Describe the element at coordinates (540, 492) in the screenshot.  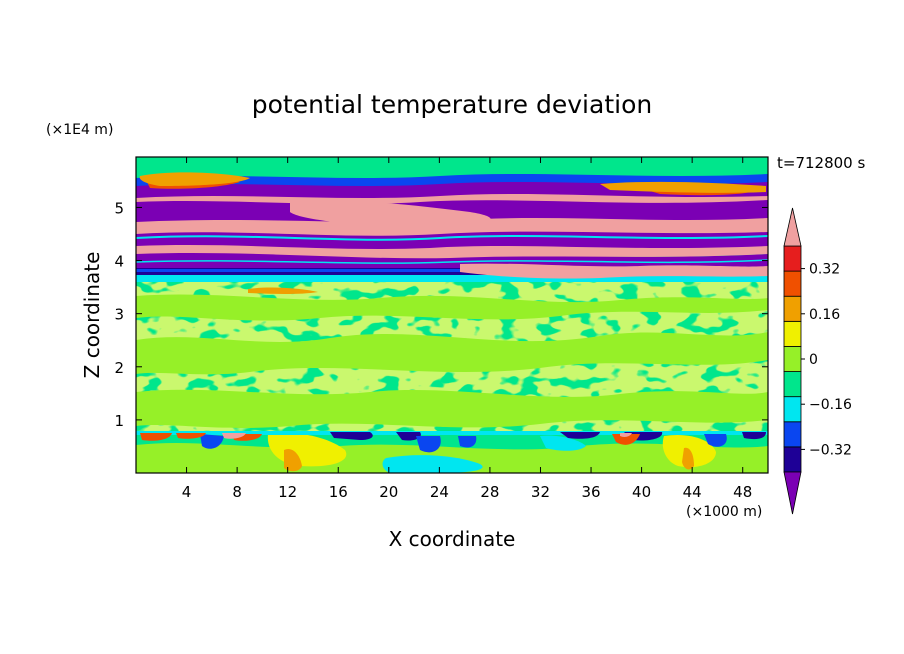
I see `x-tick-label: 32` at that location.